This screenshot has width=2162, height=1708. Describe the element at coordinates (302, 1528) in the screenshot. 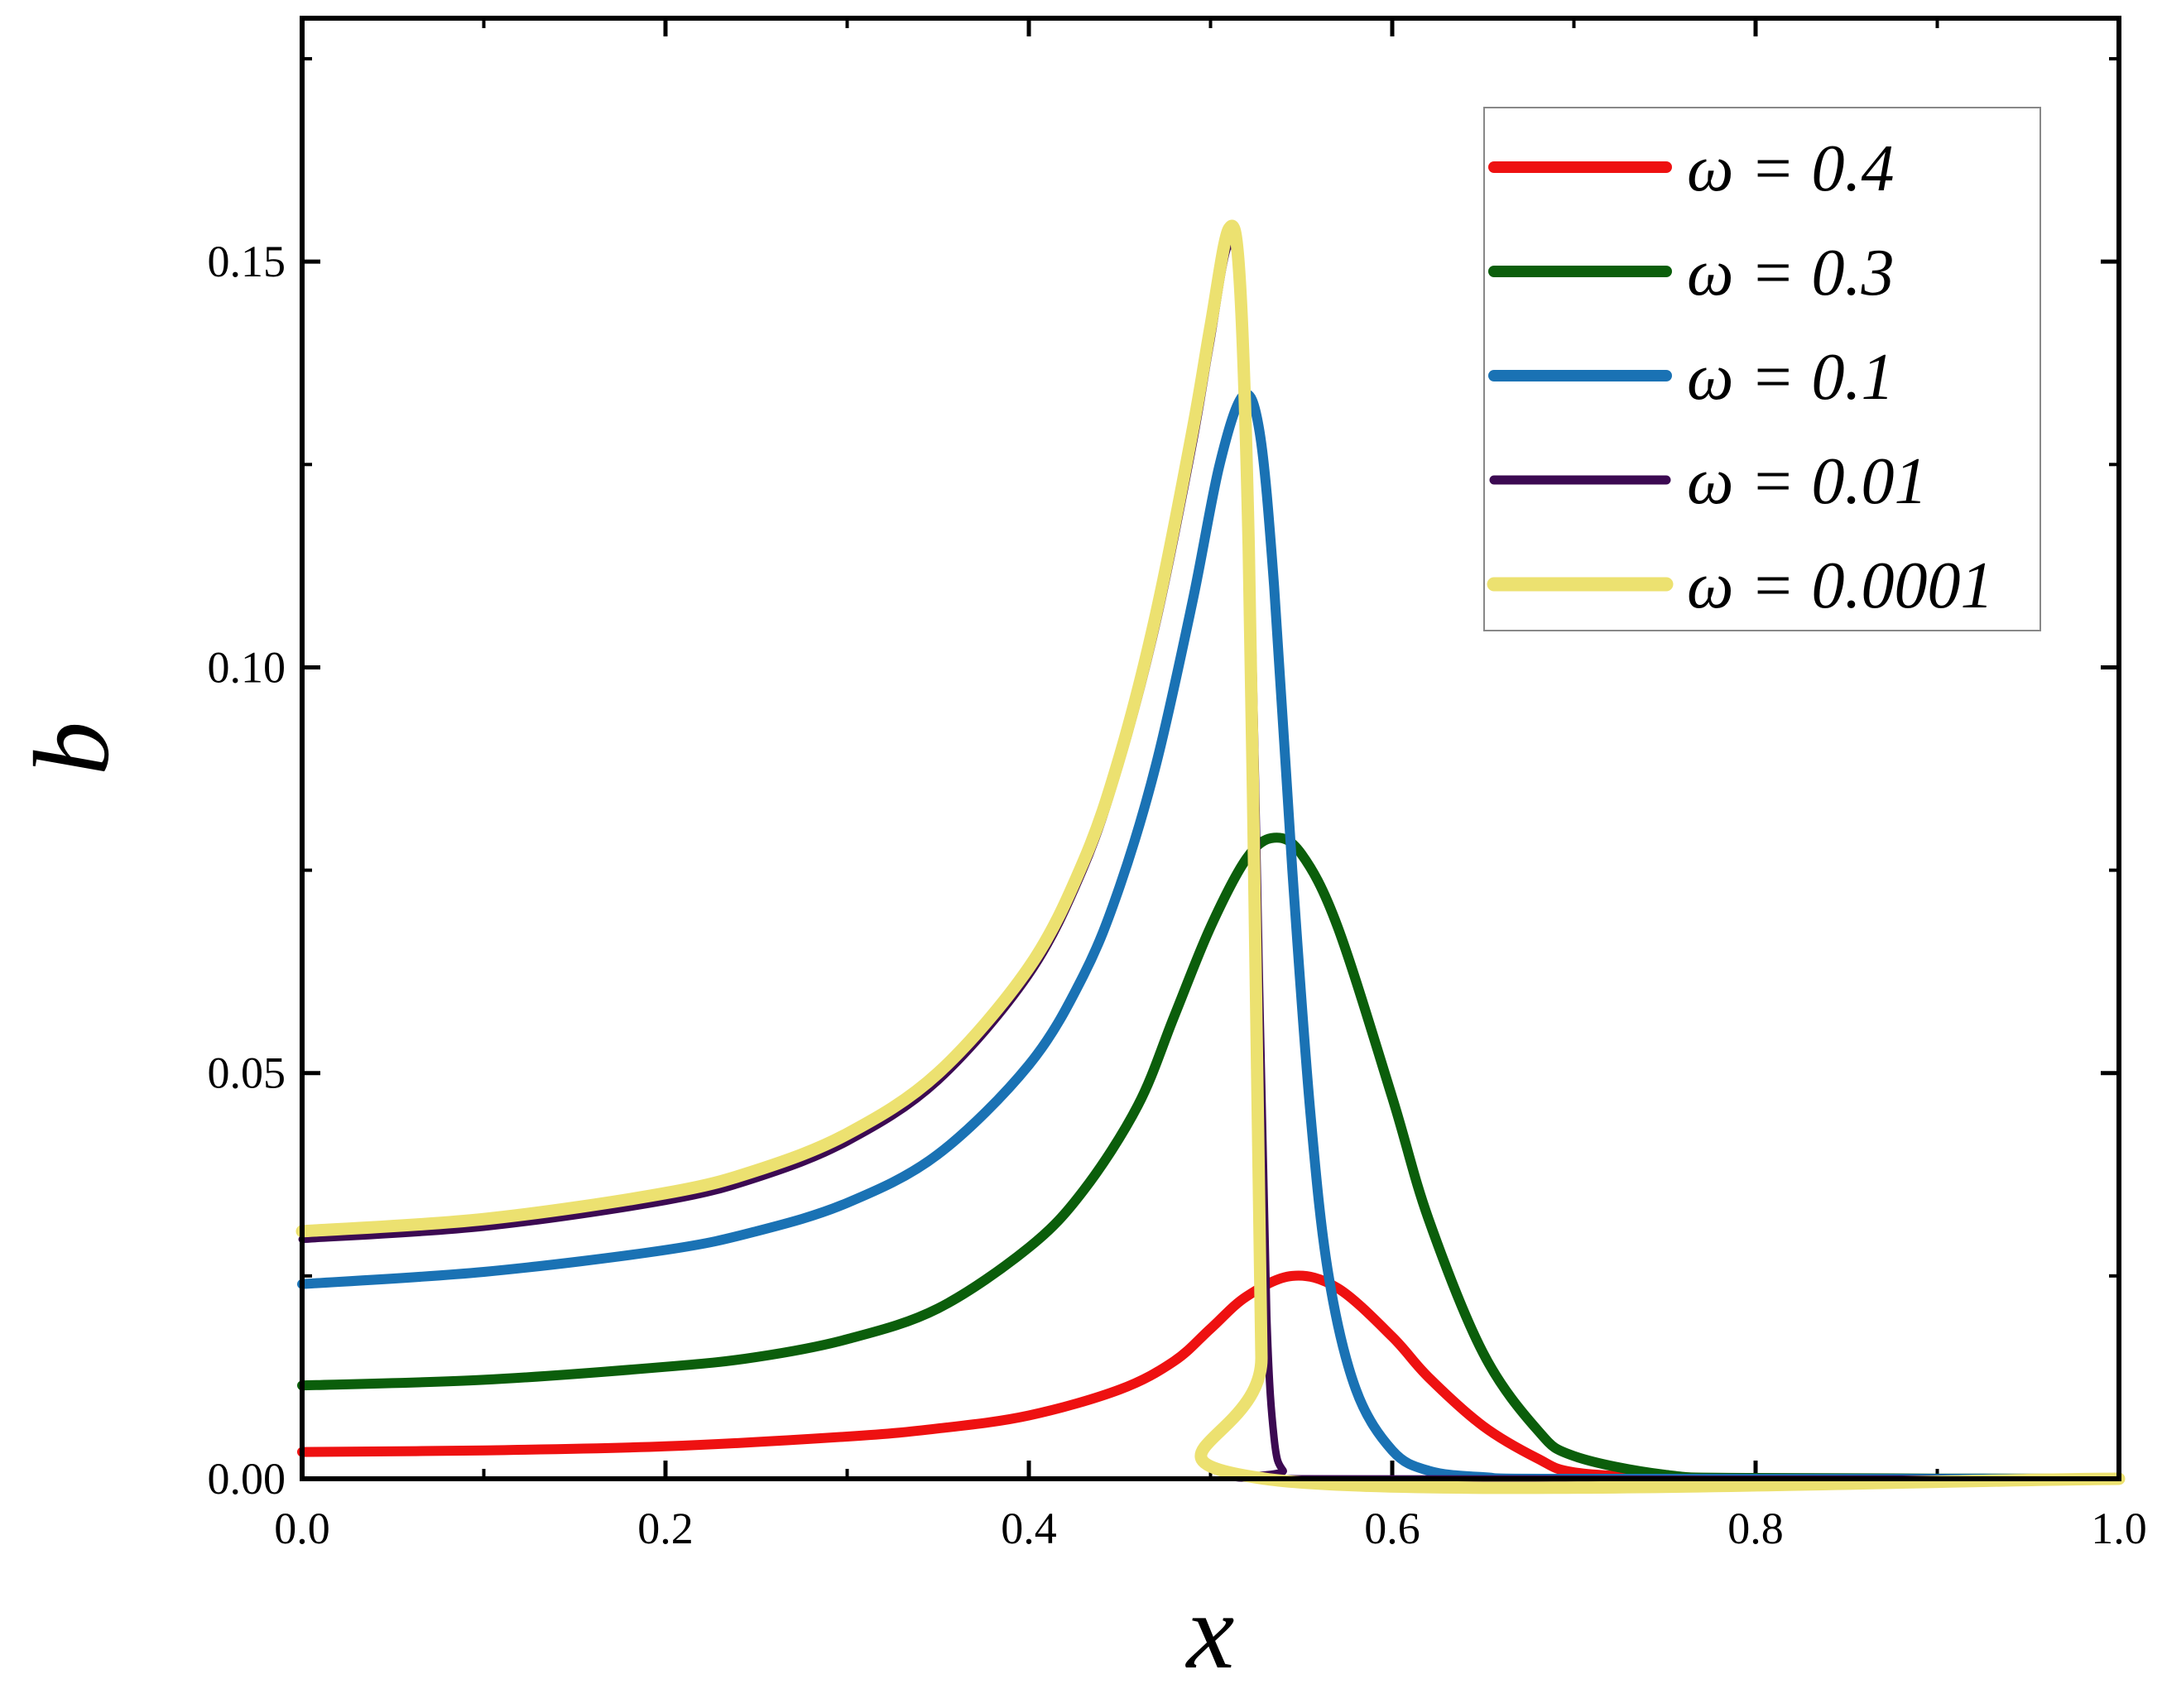

I see `x-tick-label: 0.0` at that location.